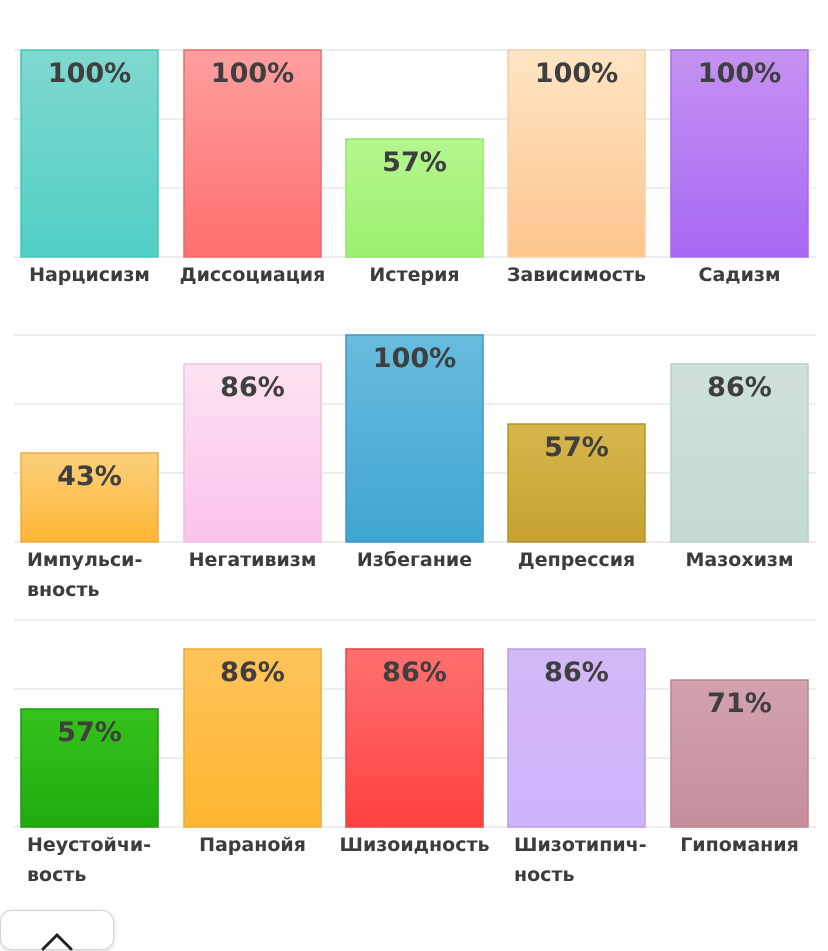 The image size is (828, 951). I want to click on category-label: Садизм, so click(740, 275).